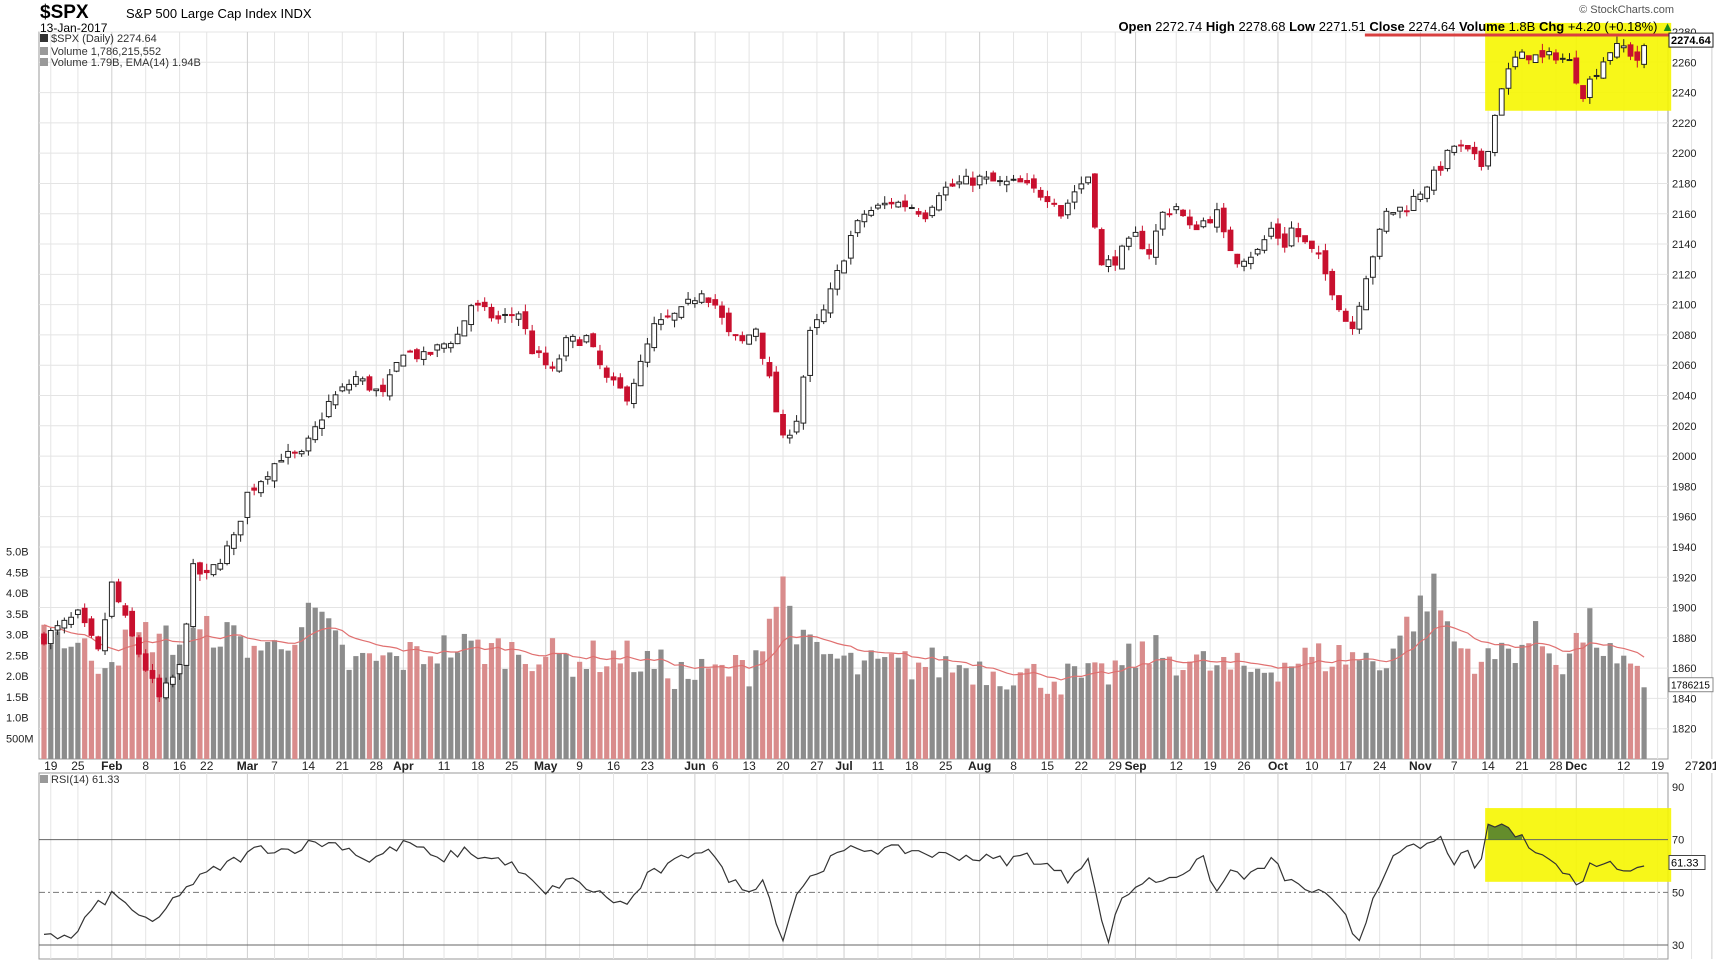  Describe the element at coordinates (546, 766) in the screenshot. I see `x-tick-label: May` at that location.